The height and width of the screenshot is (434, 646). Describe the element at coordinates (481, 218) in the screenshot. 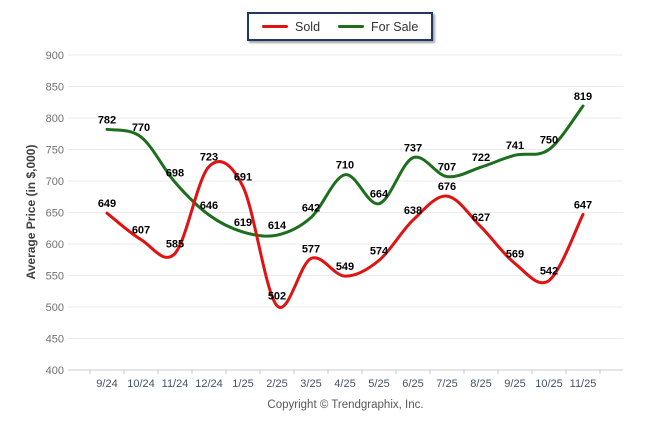

I see `sold-data-label: 627` at that location.